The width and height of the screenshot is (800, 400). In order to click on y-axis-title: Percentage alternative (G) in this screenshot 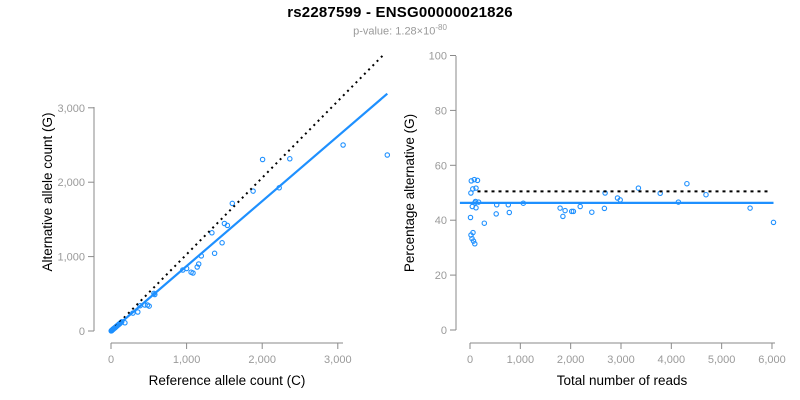, I will do `click(409, 193)`.